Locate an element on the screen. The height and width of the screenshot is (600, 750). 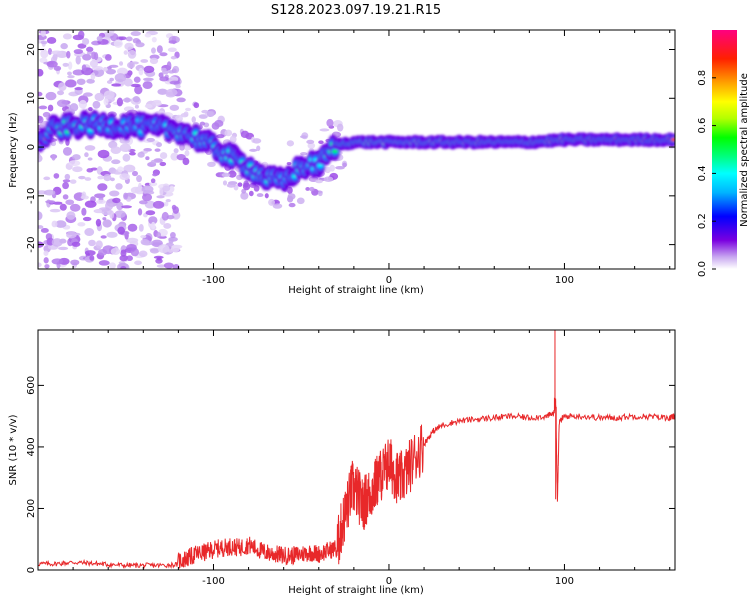
y-tick-label: 400 is located at coordinates (31, 446).